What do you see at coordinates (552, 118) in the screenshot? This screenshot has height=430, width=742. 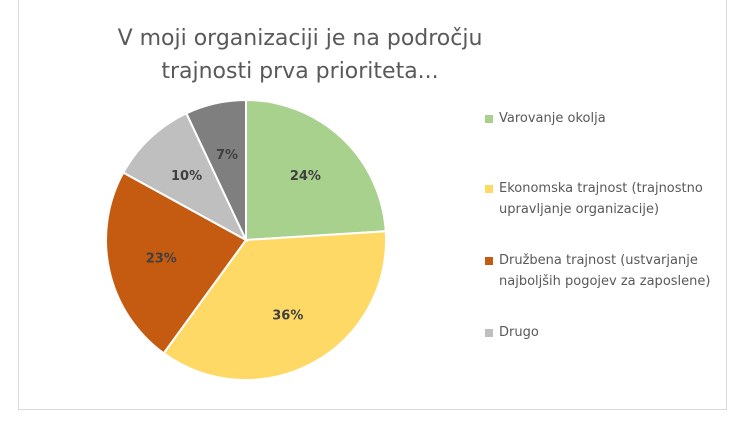 I see `legend-label: Varovanje okolja` at bounding box center [552, 118].